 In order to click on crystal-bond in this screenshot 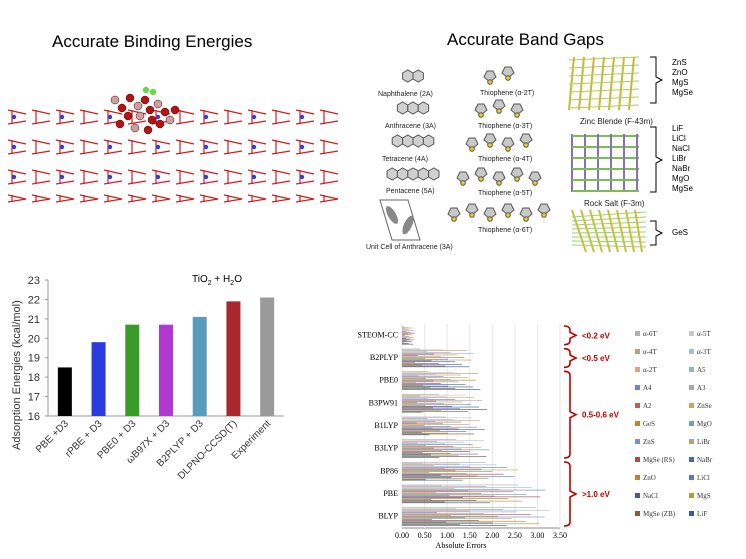, I will do `click(604, 74)`.